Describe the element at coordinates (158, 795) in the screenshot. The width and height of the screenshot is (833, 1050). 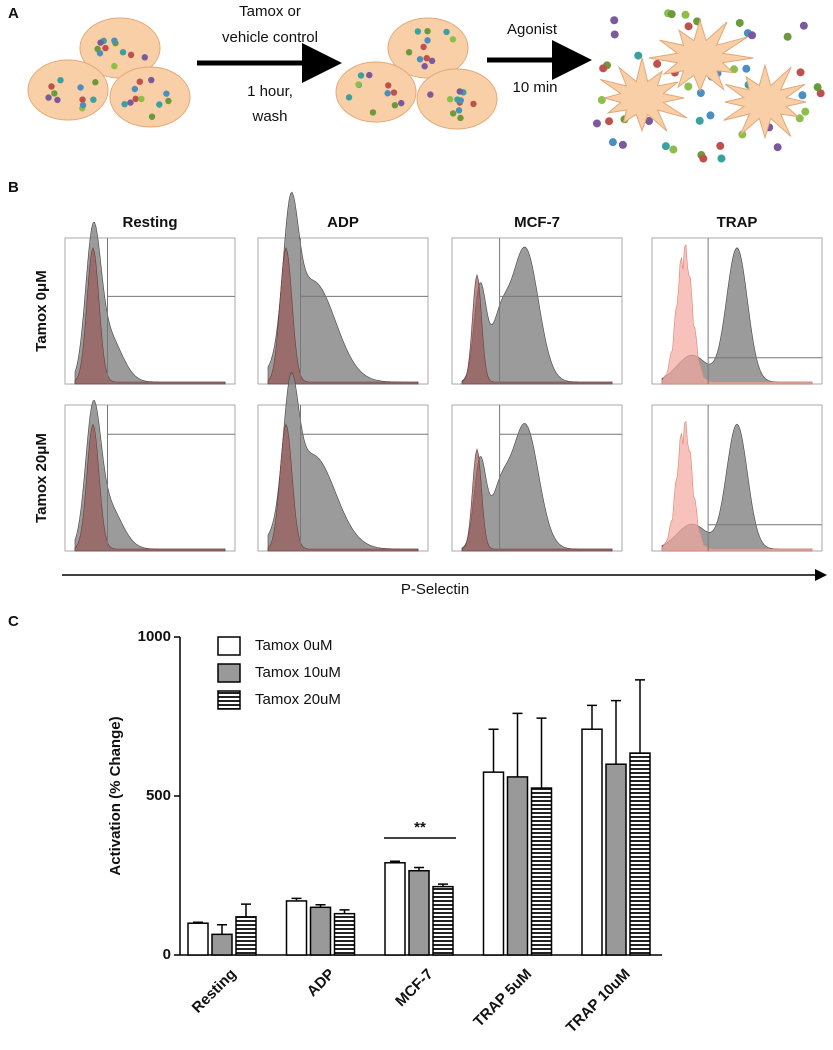
I see `y-tick-label: 500` at that location.